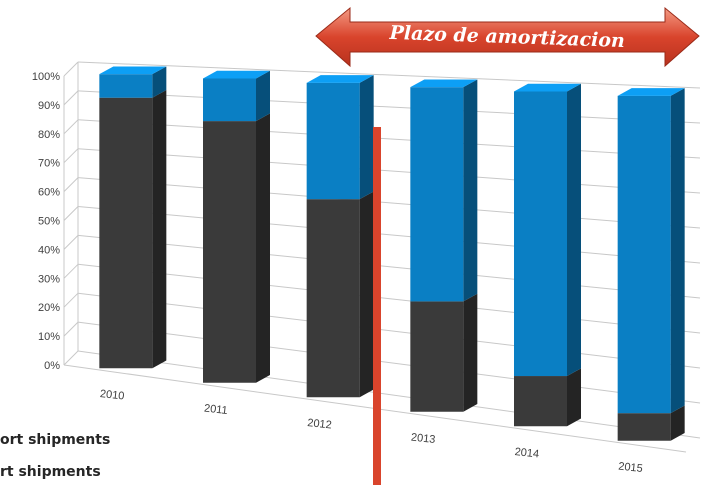  What do you see at coordinates (236, 74) in the screenshot?
I see `bar-top-2011` at bounding box center [236, 74].